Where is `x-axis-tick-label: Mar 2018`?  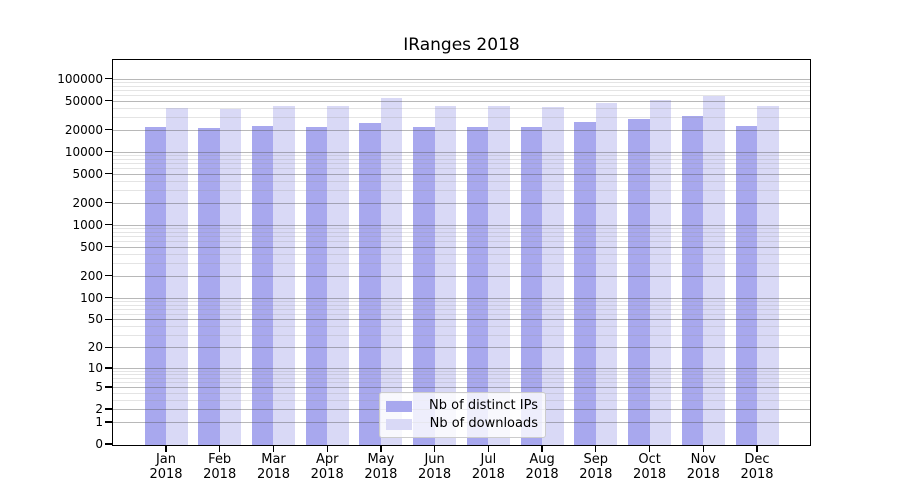
x-axis-tick-label: Mar 2018 is located at coordinates (274, 467).